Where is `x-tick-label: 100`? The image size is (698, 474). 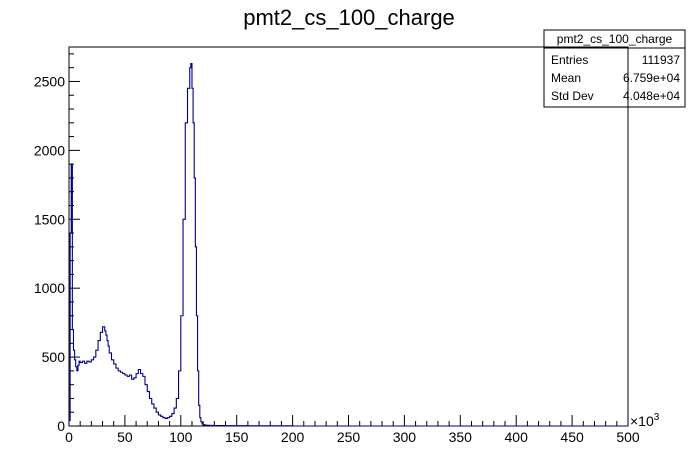 x-tick-label: 100 is located at coordinates (181, 437).